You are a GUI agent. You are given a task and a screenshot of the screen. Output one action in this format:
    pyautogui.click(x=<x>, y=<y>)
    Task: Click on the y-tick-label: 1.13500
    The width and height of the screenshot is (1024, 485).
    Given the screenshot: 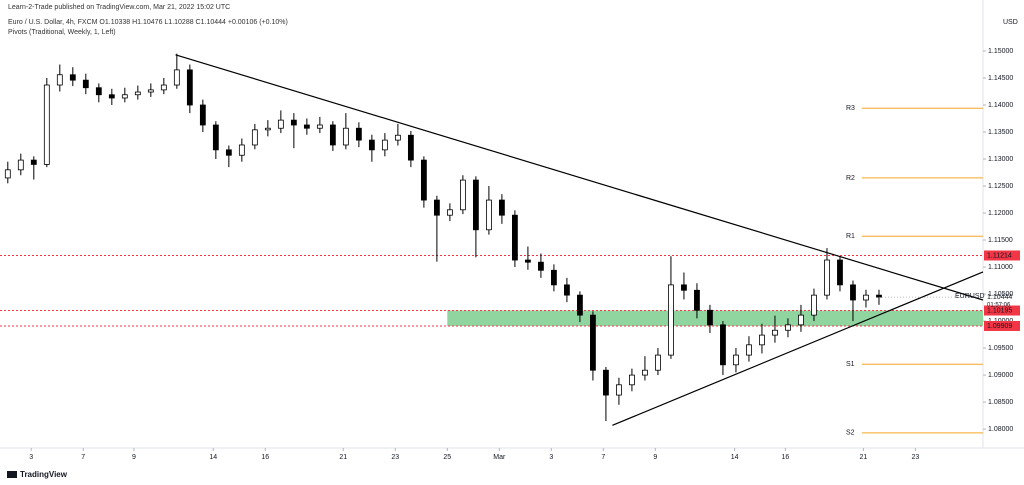 What is the action you would take?
    pyautogui.click(x=1000, y=132)
    